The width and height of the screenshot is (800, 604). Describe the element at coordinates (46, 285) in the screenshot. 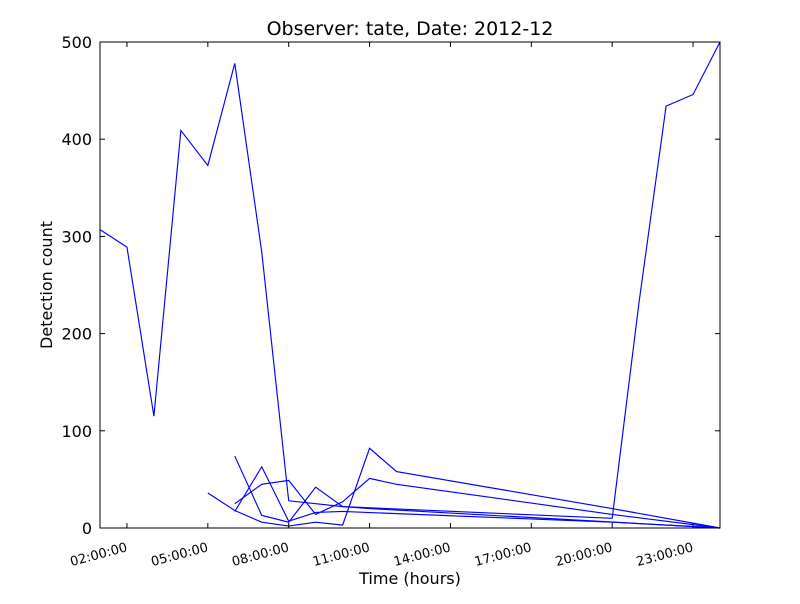

I see `y-axis-label: Detection count` at that location.